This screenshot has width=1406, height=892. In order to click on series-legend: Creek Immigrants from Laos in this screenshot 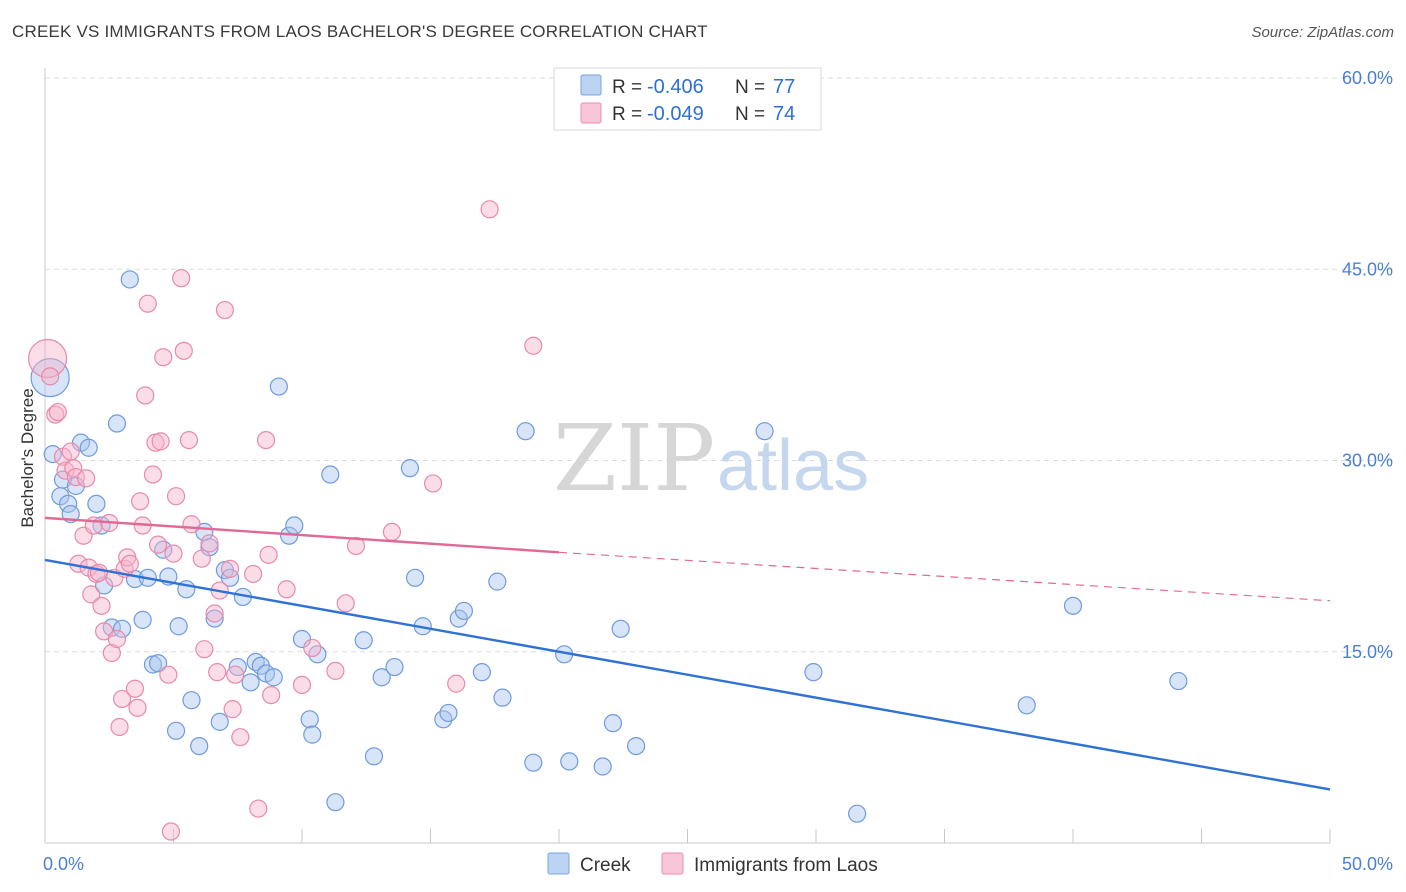, I will do `click(712, 864)`.